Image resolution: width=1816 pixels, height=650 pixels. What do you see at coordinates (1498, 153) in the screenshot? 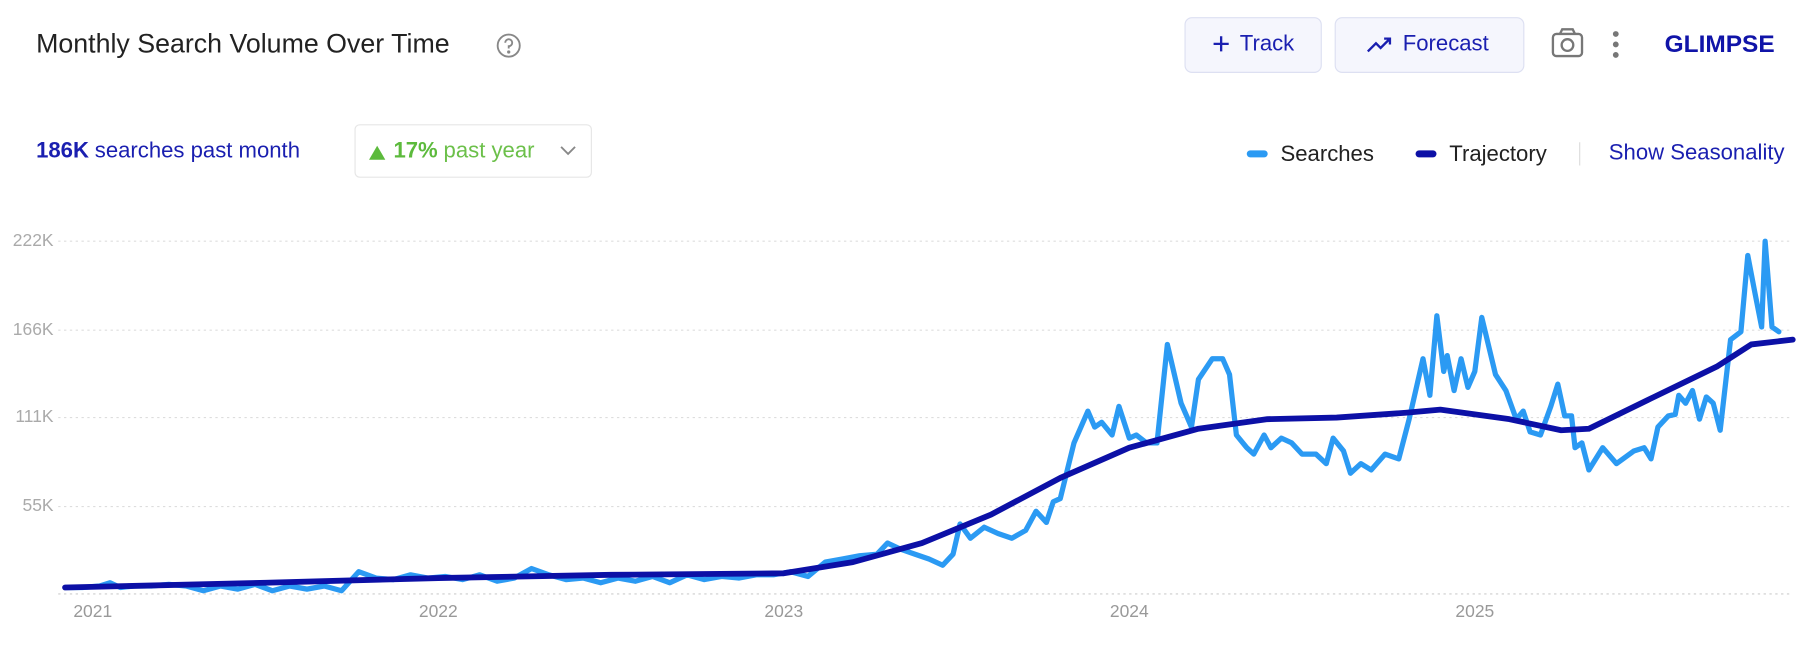
I see `legend-label: Trajectory` at bounding box center [1498, 153].